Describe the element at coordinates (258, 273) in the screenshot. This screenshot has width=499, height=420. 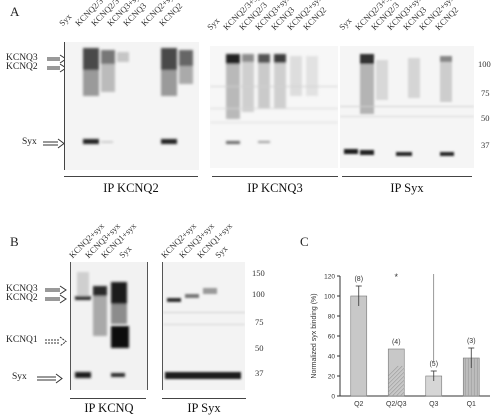
I see `mw-150: 150` at that location.